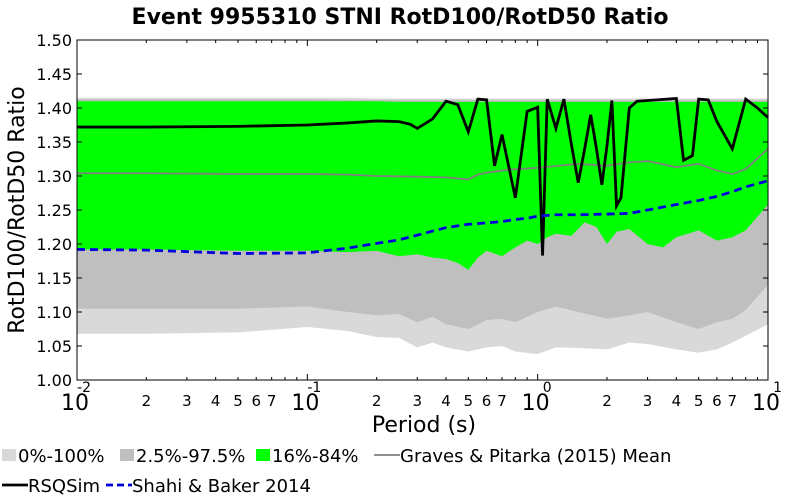 The height and width of the screenshot is (500, 800). Describe the element at coordinates (535, 456) in the screenshot. I see `legend-label: Graves & Pitarka (2015) Mean` at that location.